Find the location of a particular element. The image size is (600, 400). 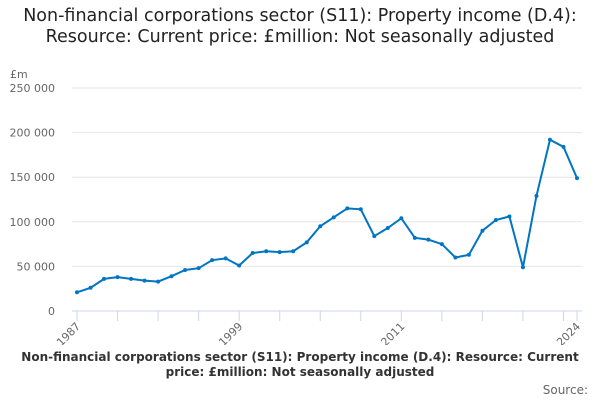

x-tick-label: 2024 is located at coordinates (568, 332).